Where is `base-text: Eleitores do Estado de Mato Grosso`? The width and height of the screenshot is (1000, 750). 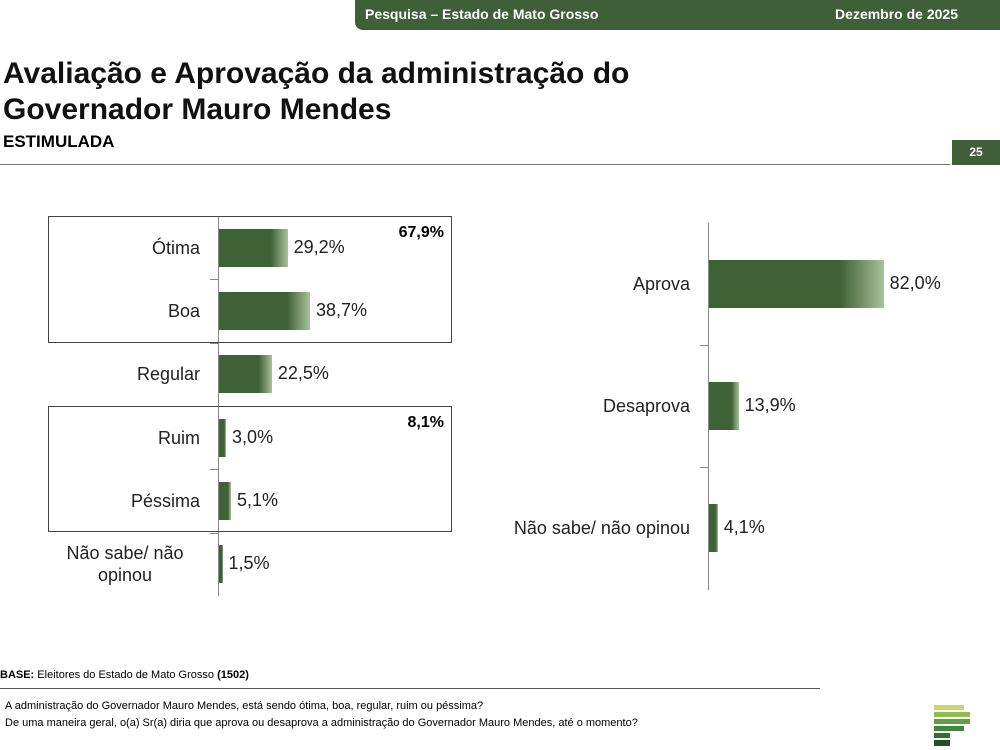
base-text: Eleitores do Estado de Mato Grosso is located at coordinates (126, 675).